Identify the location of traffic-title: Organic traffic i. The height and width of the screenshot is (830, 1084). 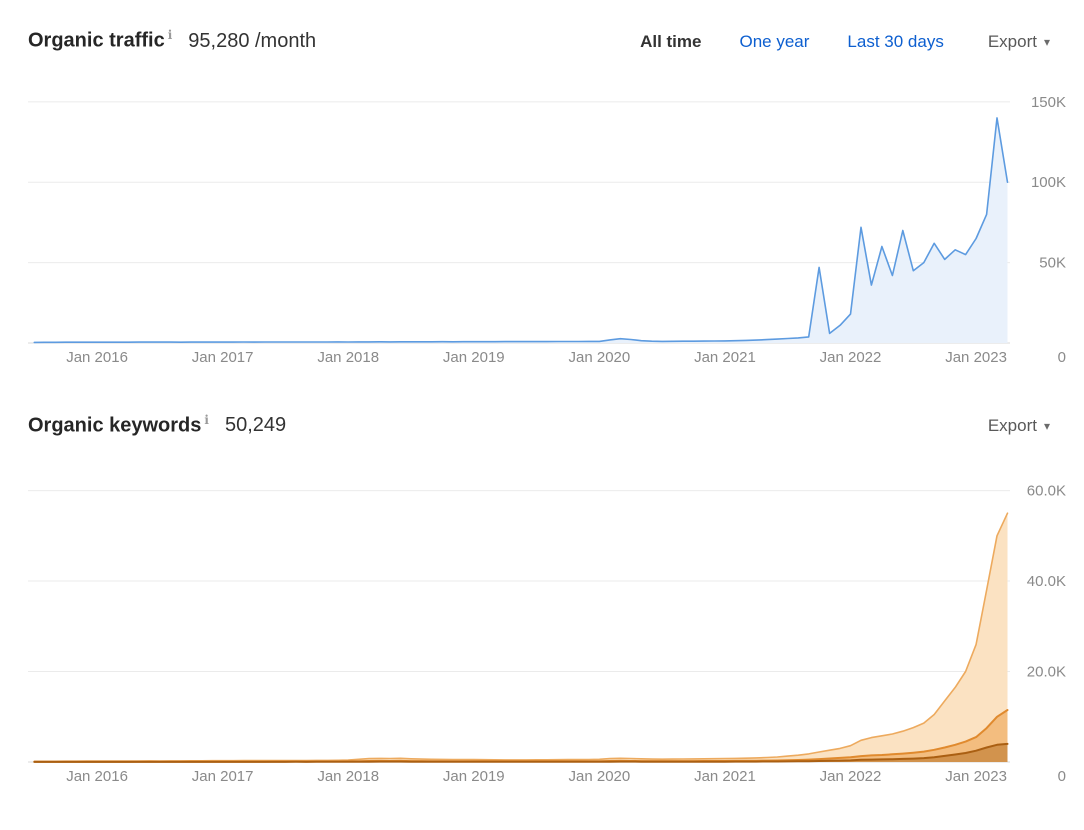
(100, 40).